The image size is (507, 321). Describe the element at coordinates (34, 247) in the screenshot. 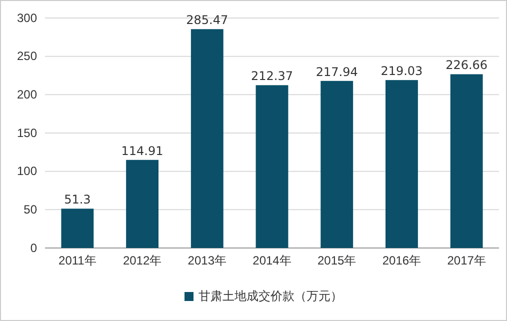

I see `y-tick-label: 0` at that location.